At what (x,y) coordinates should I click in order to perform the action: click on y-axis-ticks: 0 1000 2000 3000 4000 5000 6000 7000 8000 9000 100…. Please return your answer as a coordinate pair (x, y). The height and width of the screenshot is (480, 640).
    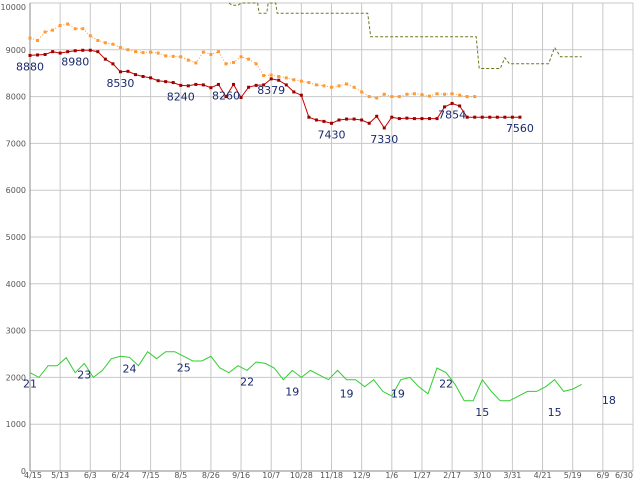
    Looking at the image, I should click on (13, 239).